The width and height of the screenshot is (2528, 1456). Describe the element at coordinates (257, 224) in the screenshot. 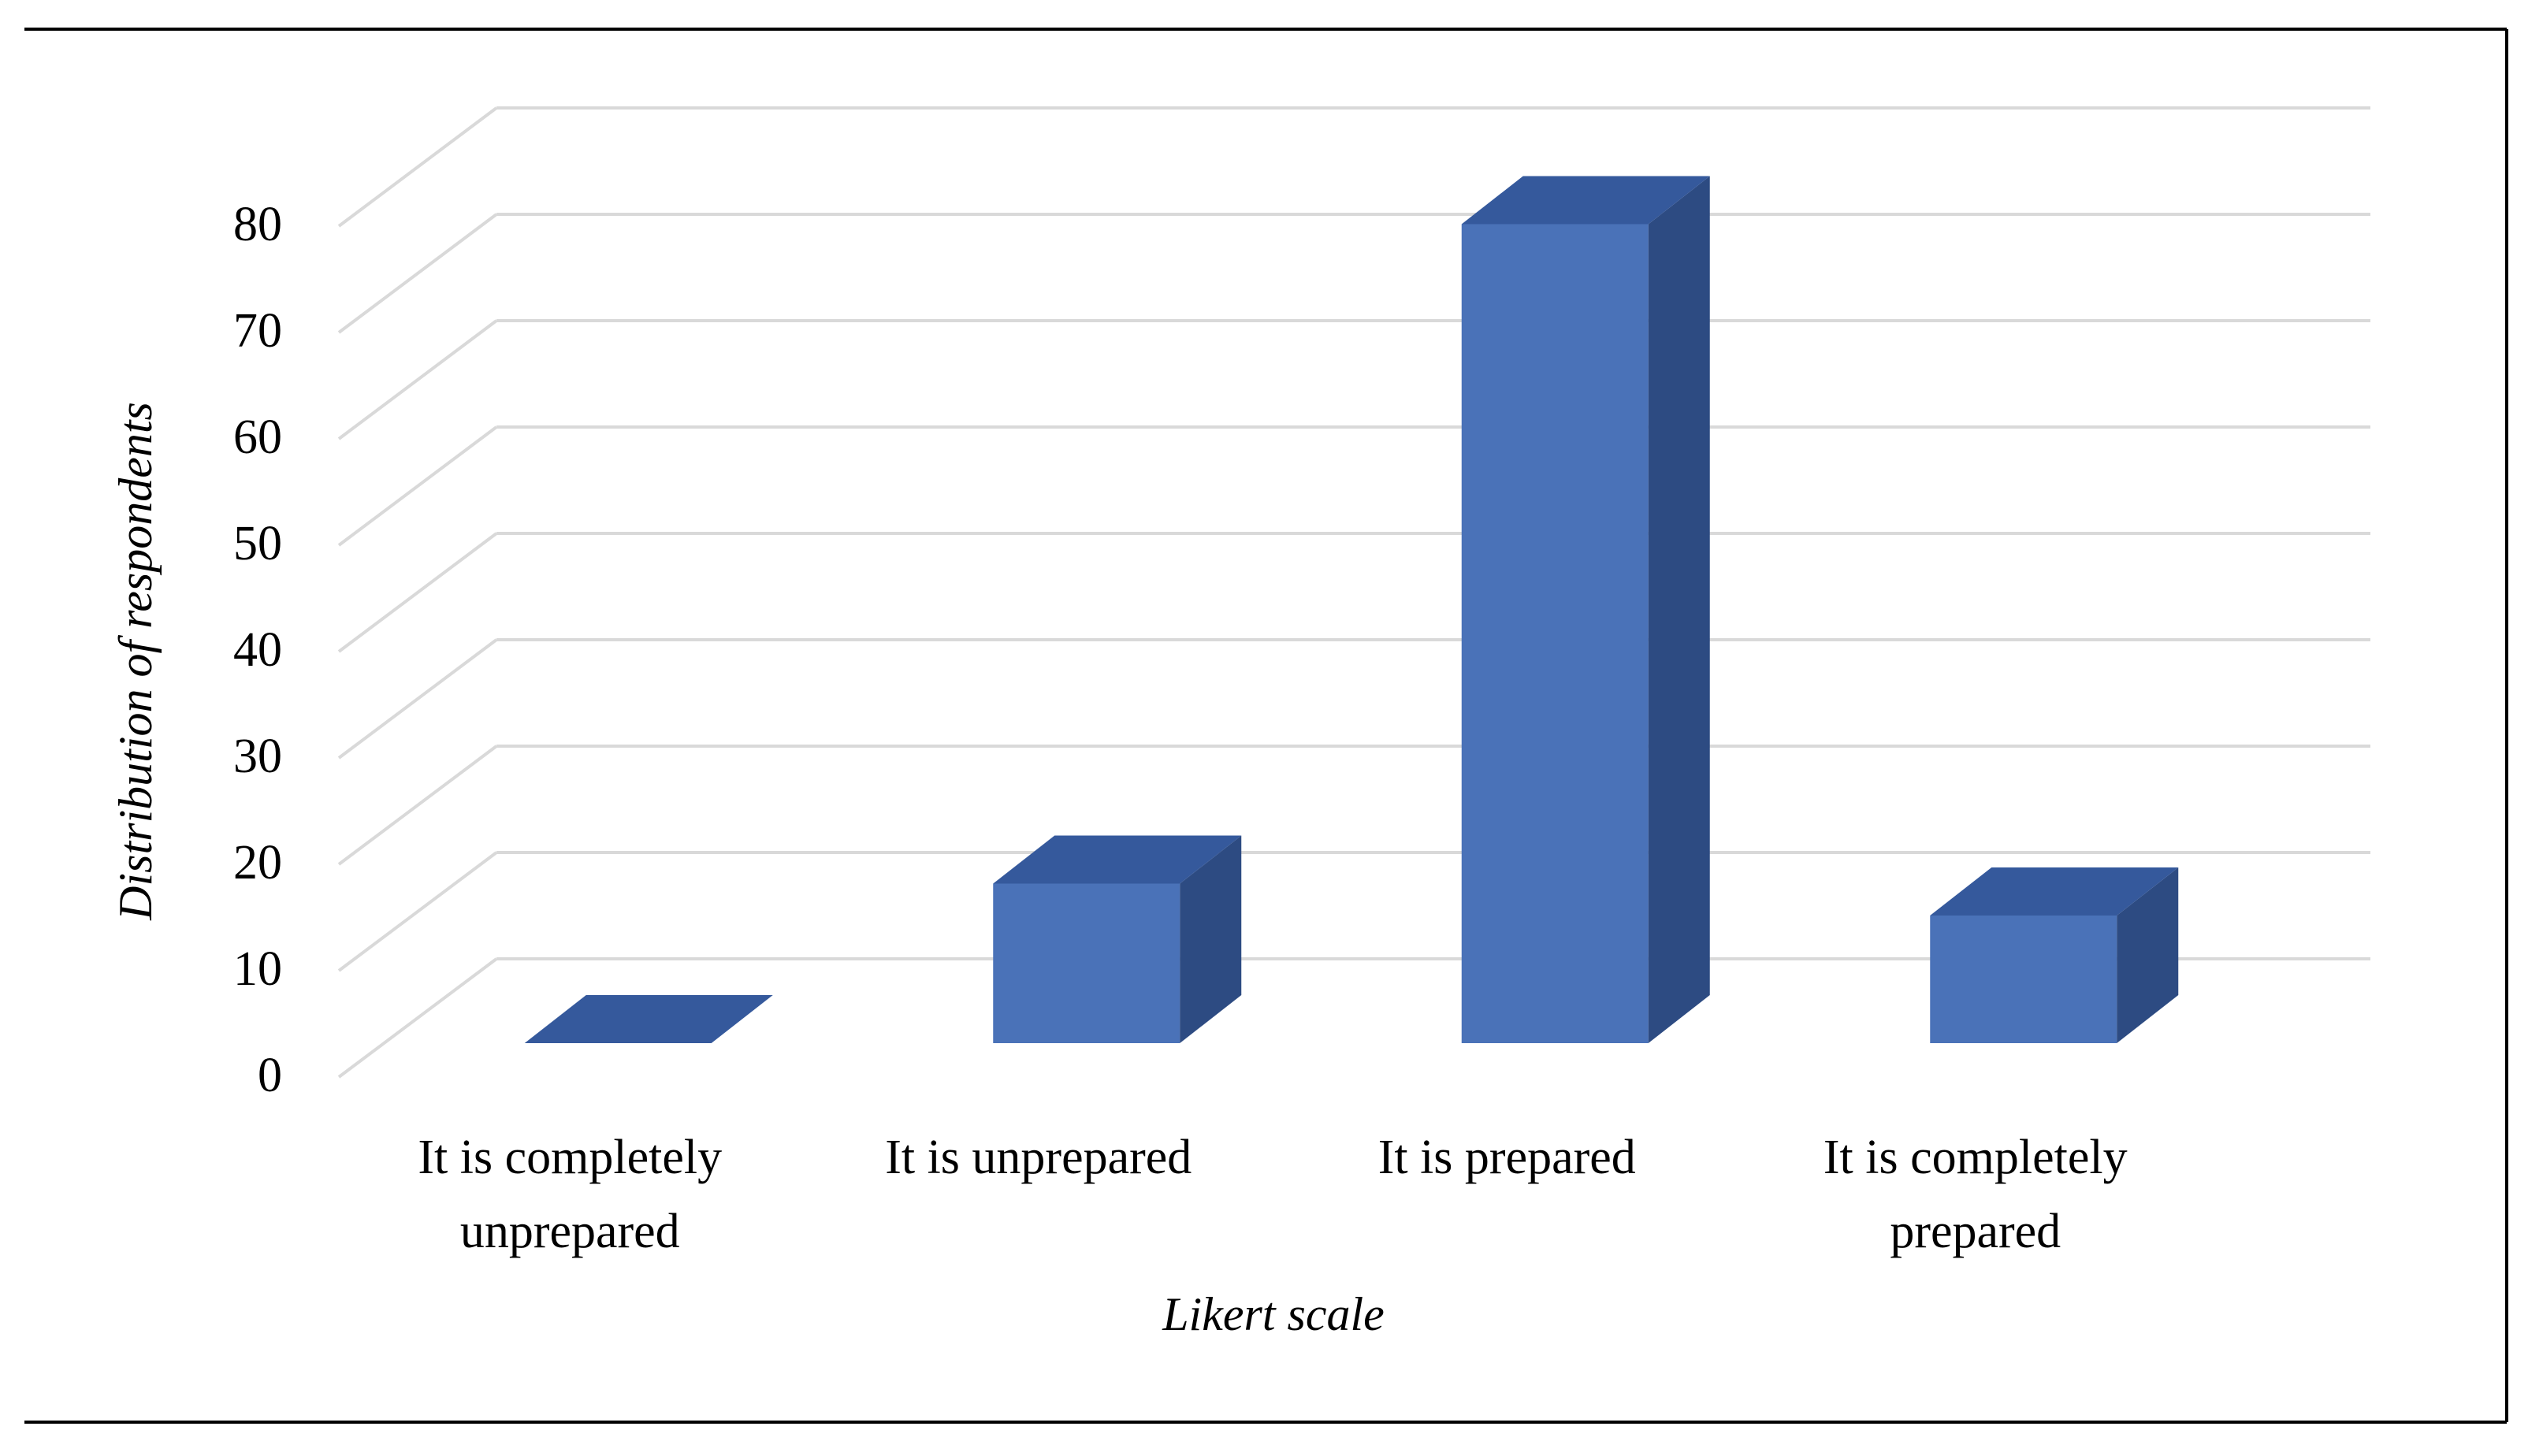

I see `y-tick-label: 80` at that location.